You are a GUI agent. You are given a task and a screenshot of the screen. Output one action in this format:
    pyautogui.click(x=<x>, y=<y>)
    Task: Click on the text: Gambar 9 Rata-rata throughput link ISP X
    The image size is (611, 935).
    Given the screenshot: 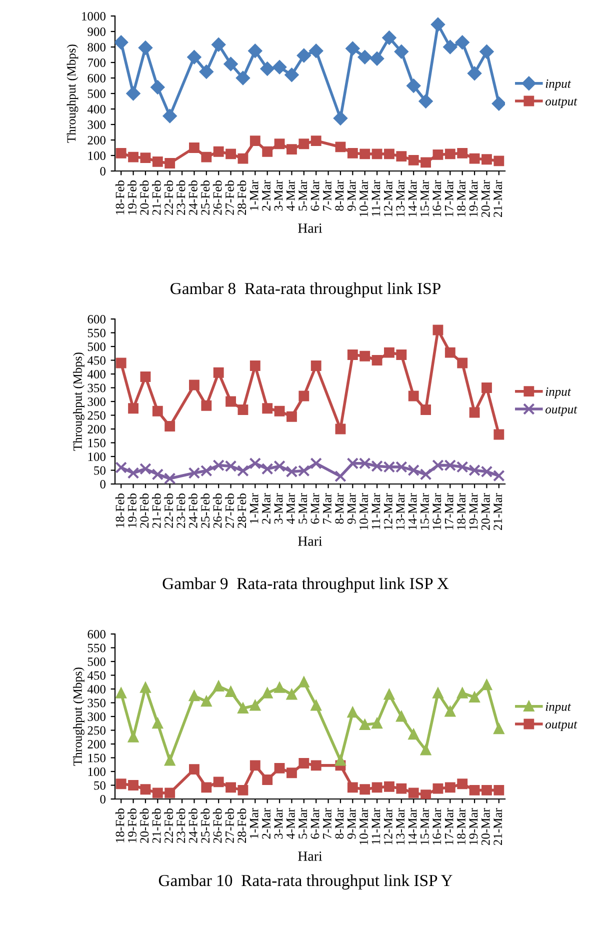 What is the action you would take?
    pyautogui.click(x=305, y=585)
    